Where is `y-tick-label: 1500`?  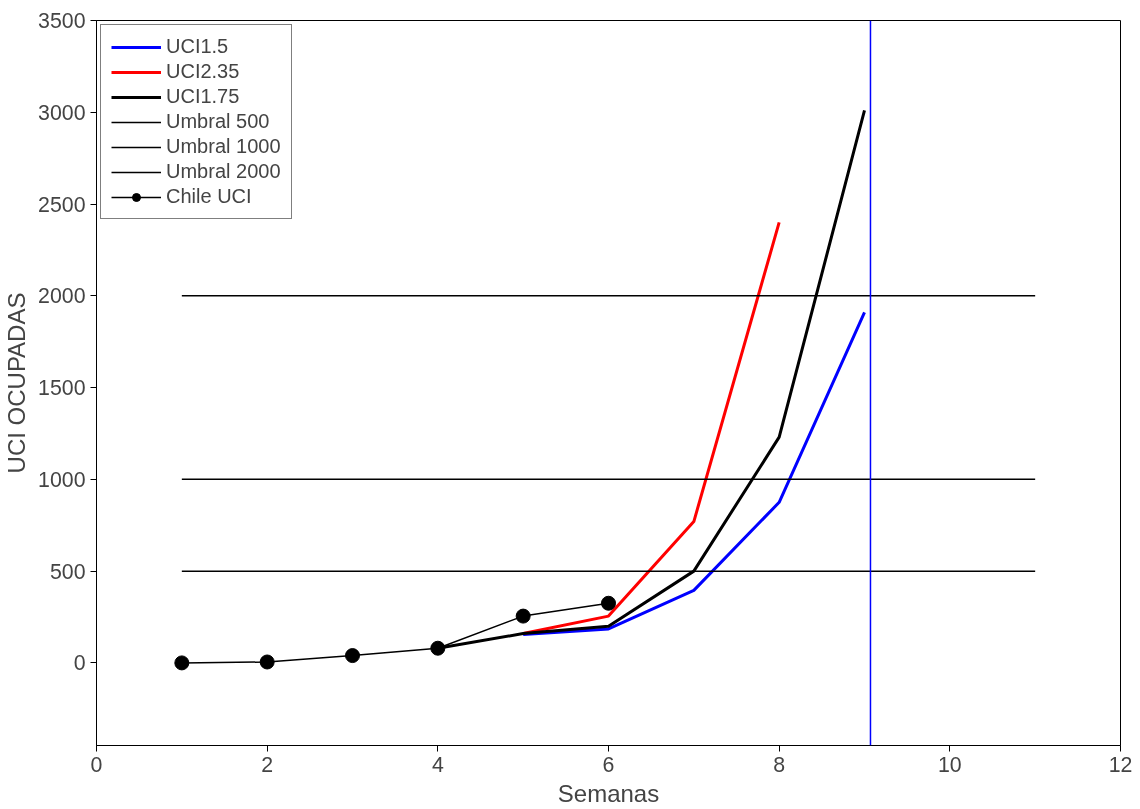
y-tick-label: 1500 is located at coordinates (62, 388).